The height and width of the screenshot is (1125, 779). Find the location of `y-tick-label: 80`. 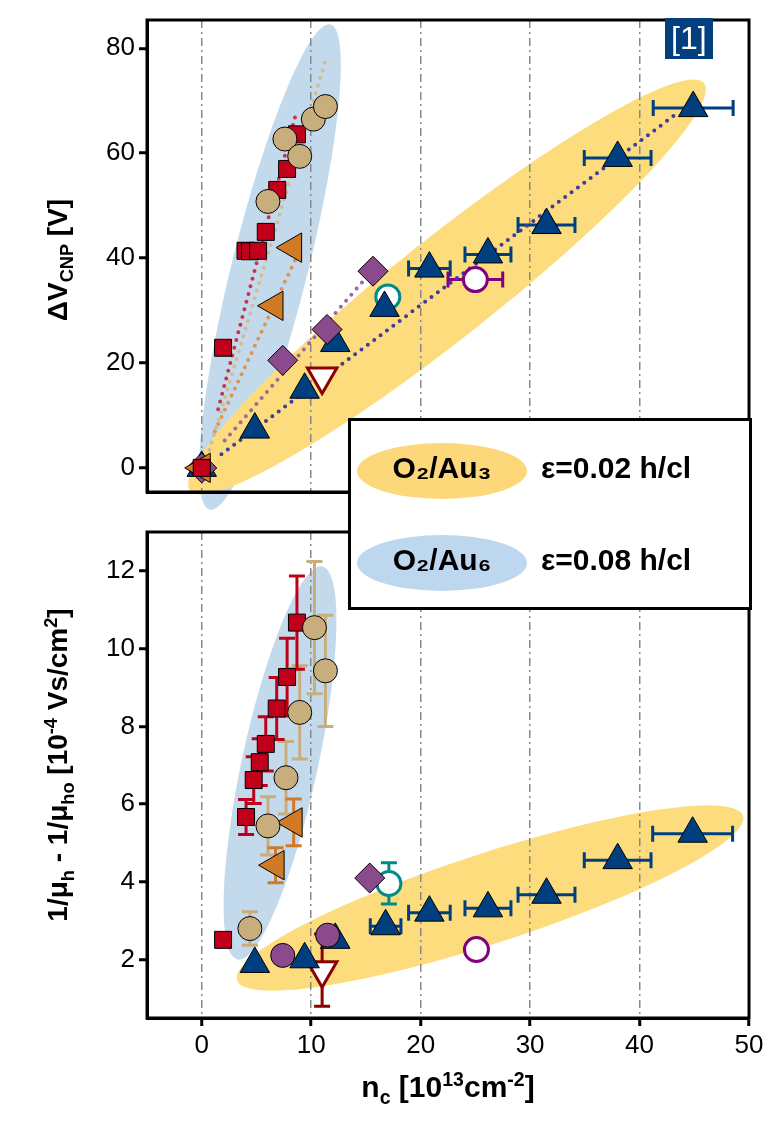

y-tick-label: 80 is located at coordinates (120, 46).